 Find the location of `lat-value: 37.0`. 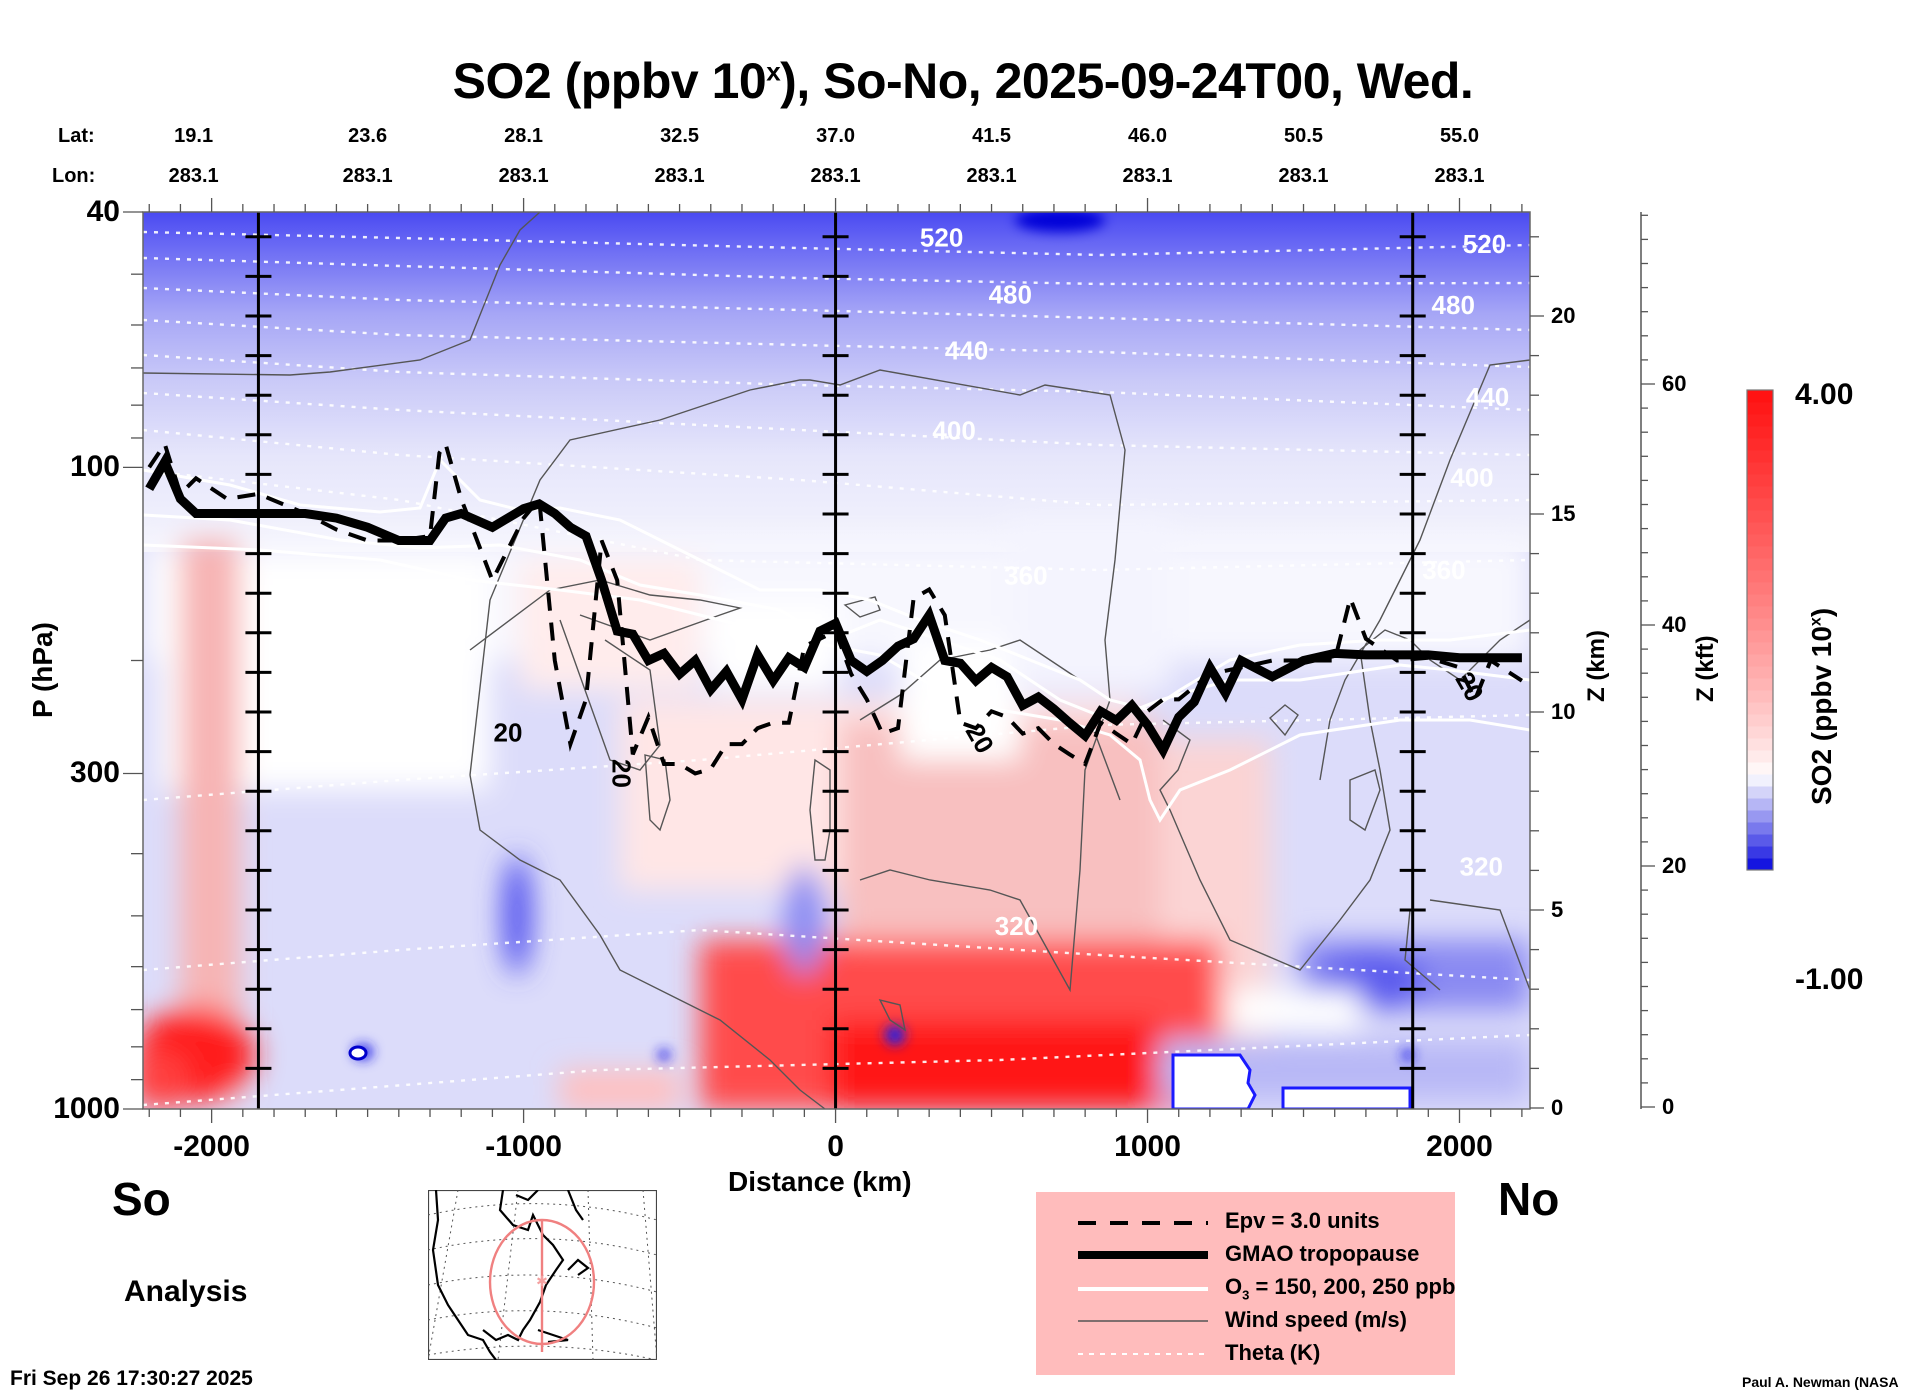

lat-value: 37.0 is located at coordinates (836, 136).